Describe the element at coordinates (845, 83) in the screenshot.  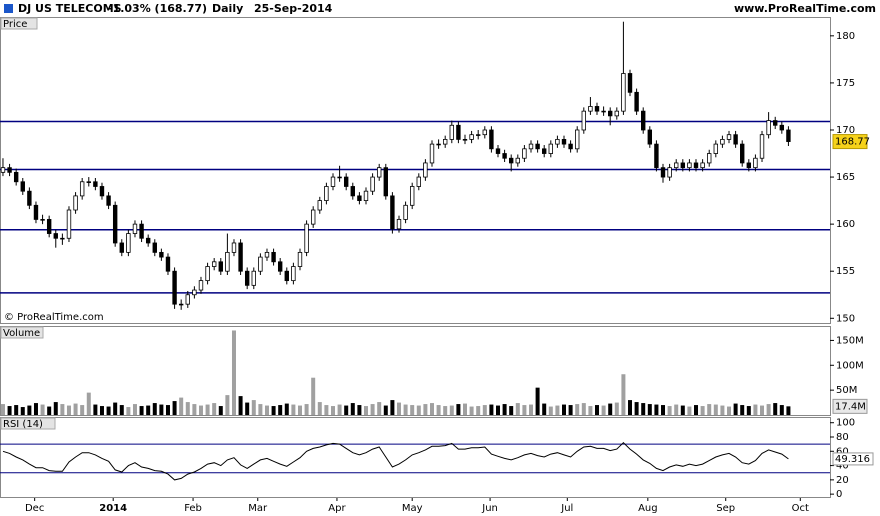
I see `y-tick-label: 175` at that location.